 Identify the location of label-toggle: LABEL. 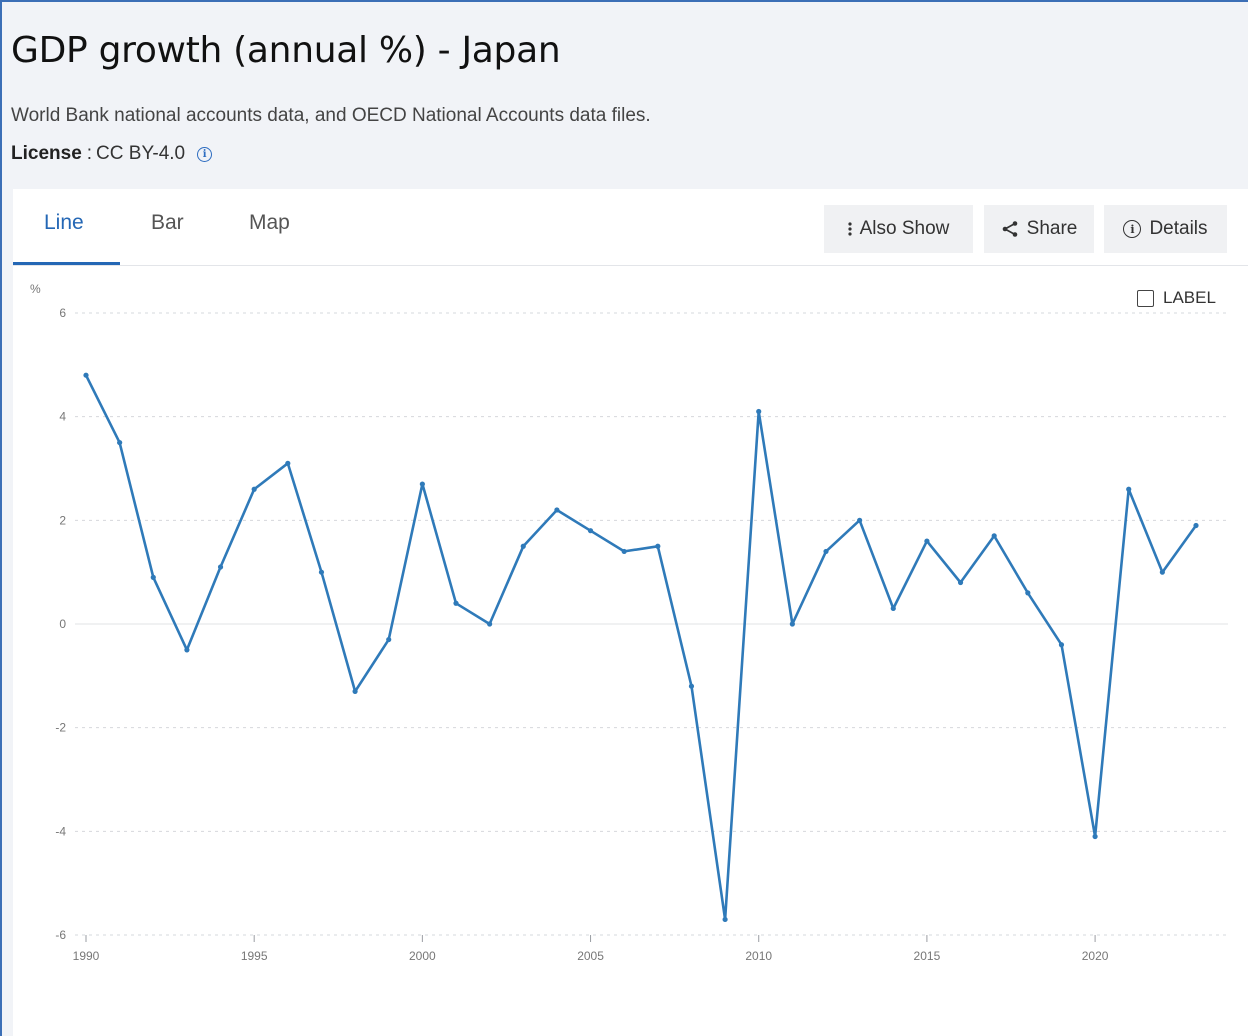
(1176, 298).